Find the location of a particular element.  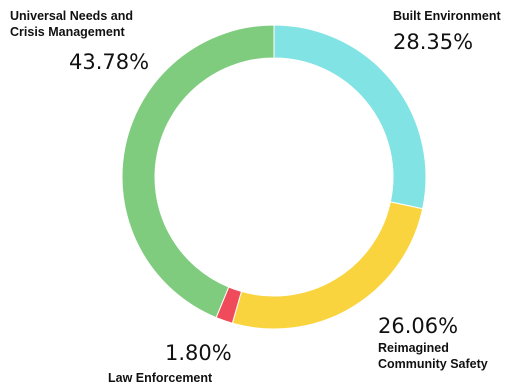

slice-label-reimagined-community-safety: Reimagined Community Safety is located at coordinates (433, 356).